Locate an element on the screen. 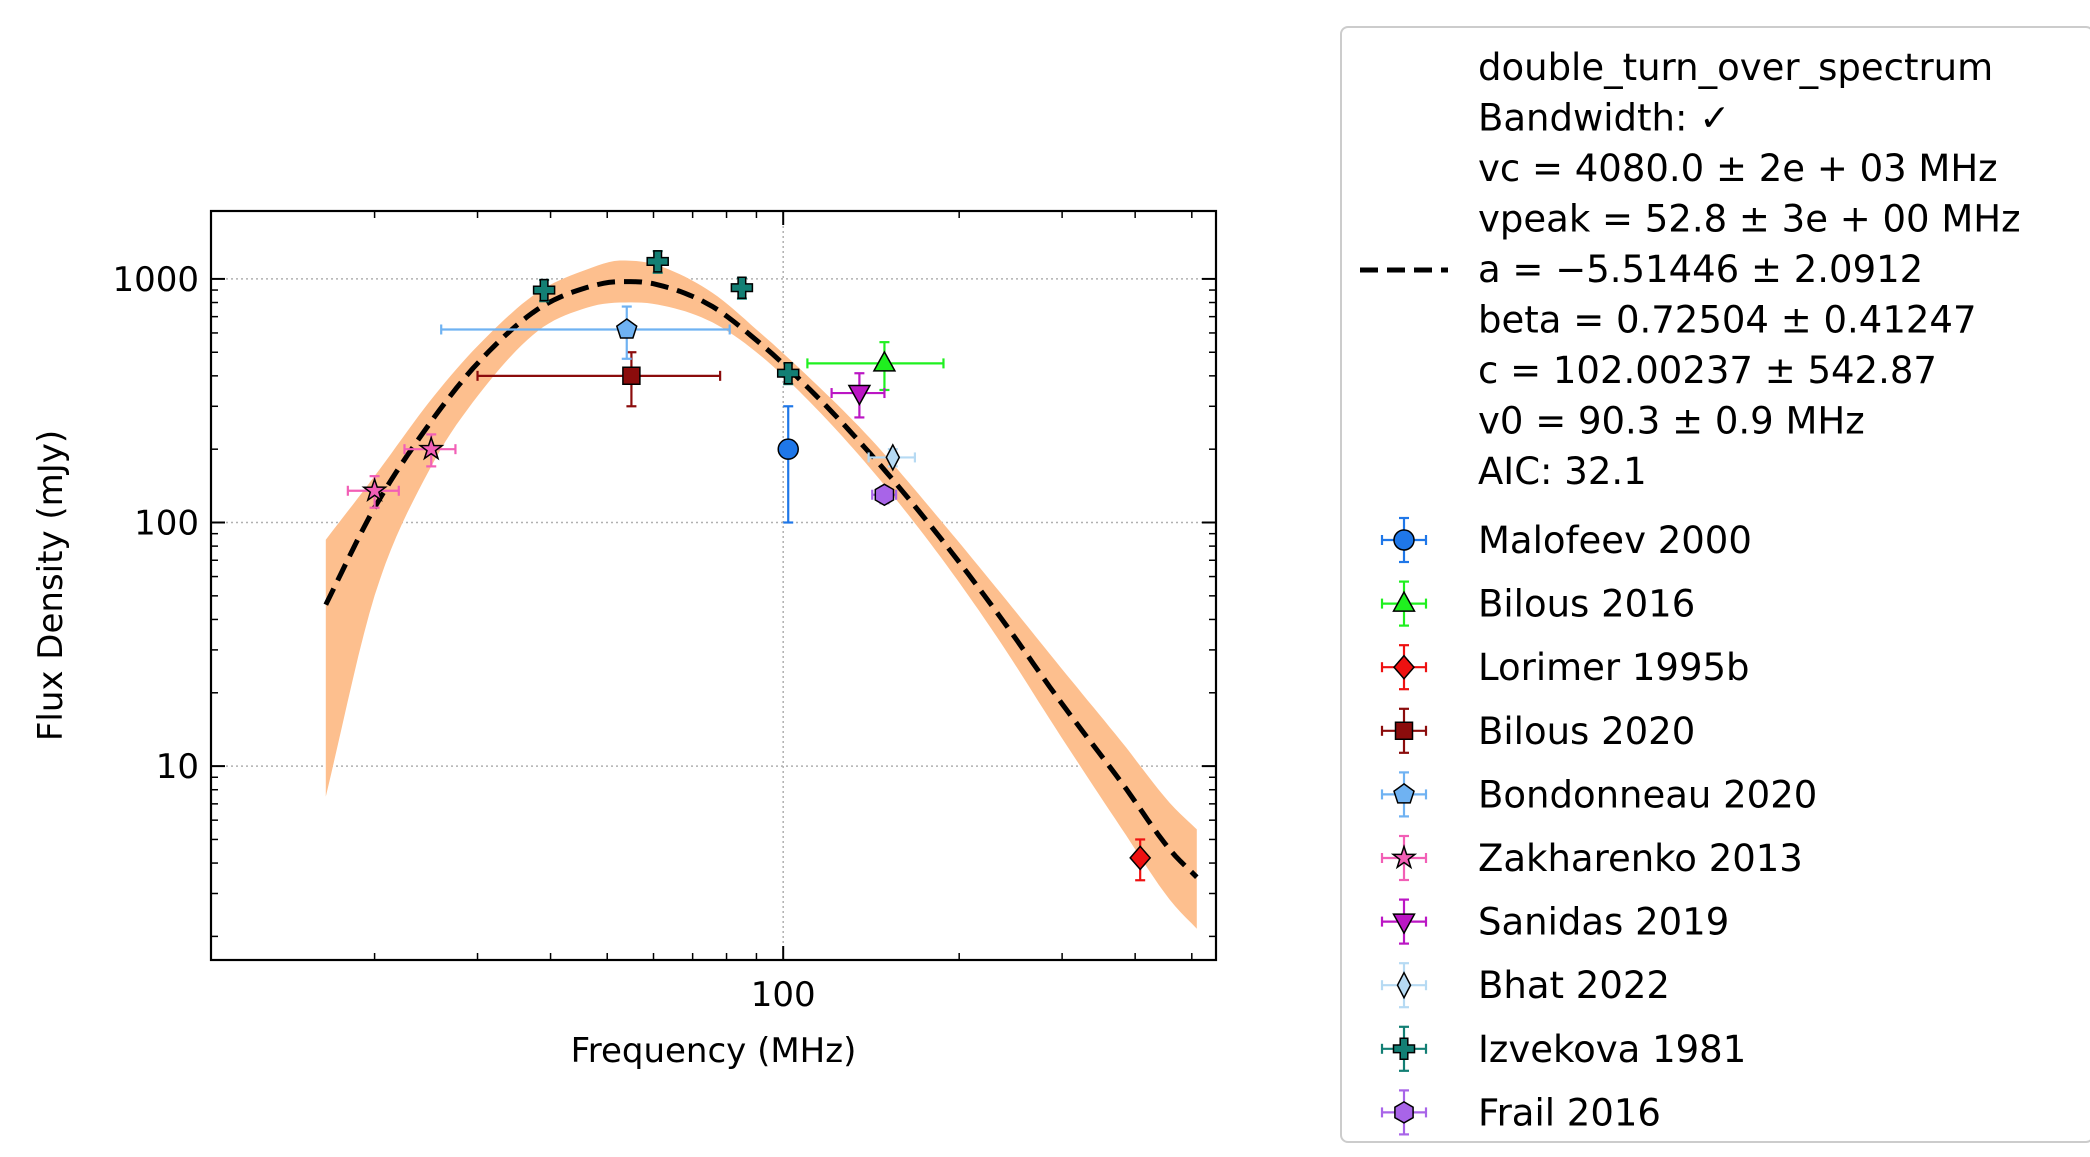  legend-entry: Bilous 2020 is located at coordinates (1537, 730).